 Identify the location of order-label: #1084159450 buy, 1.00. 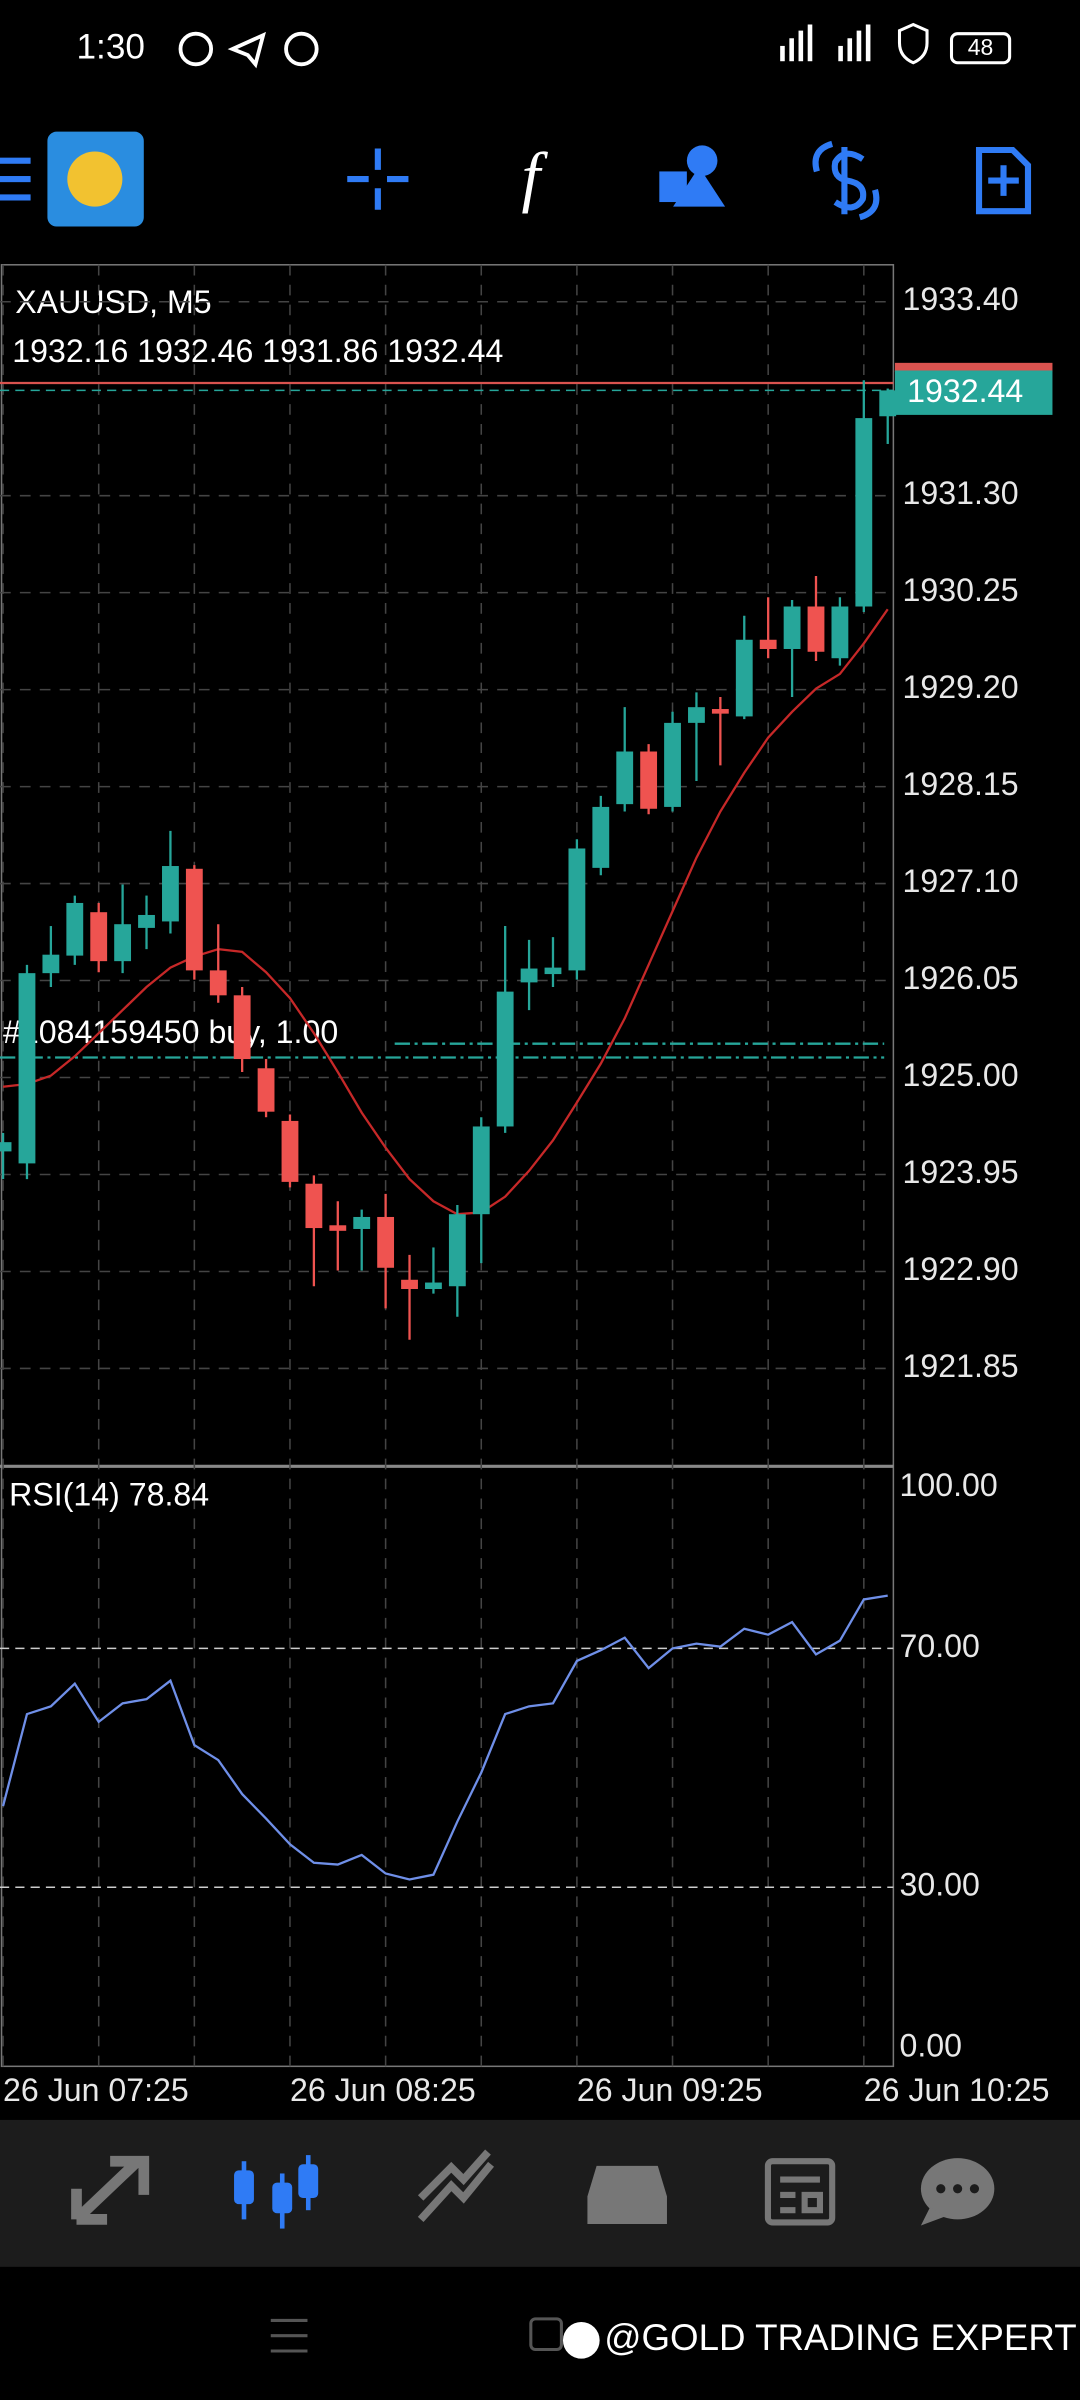
(170, 1032).